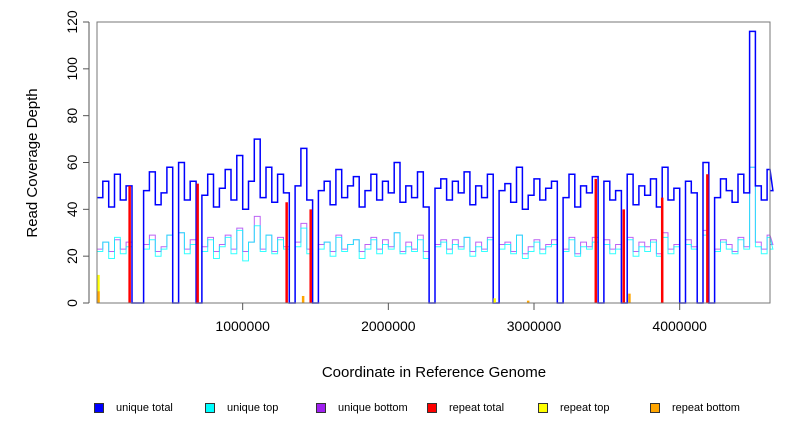 This screenshot has width=792, height=432. I want to click on x-axis: 1000000 2000000 3000000 4000000, so click(461, 318).